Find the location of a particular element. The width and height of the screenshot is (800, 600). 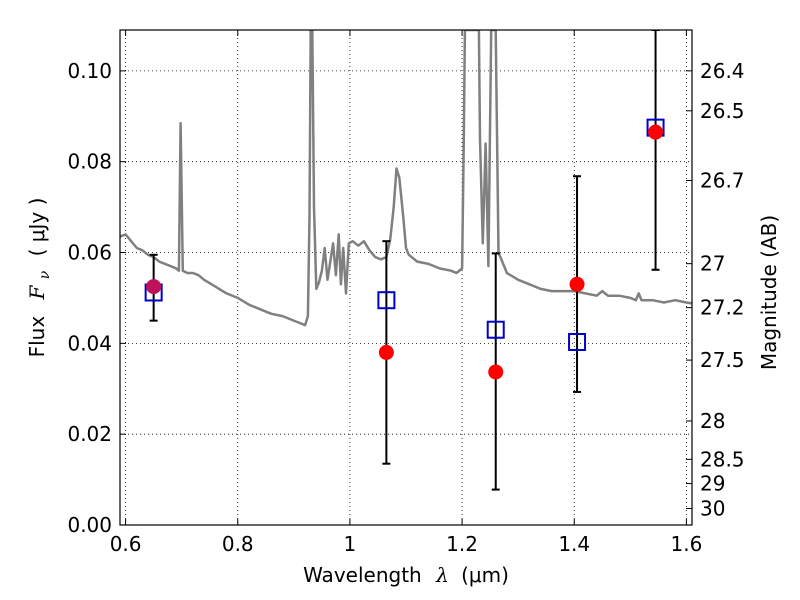

x-tick-label: 1 is located at coordinates (350, 544).